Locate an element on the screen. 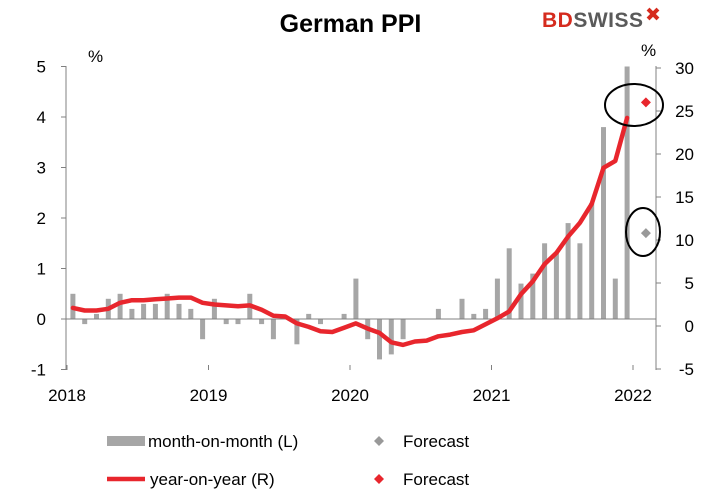  legend-swatch-yoy-forecast is located at coordinates (379, 479).